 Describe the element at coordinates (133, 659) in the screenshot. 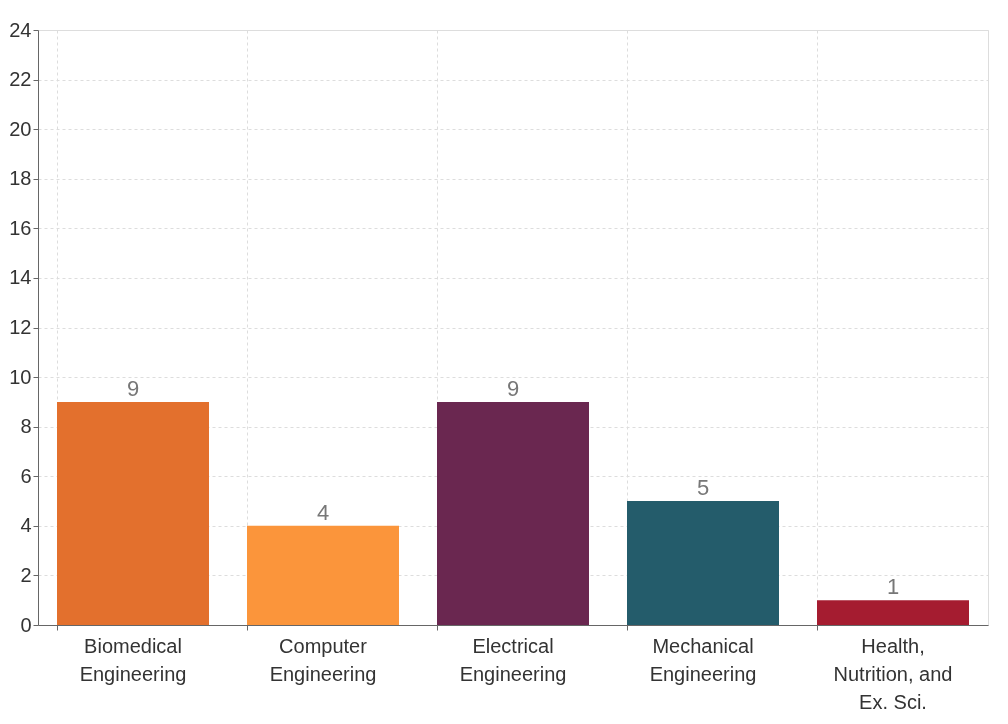

I see `x-tick-label: Biomedical Engineering` at that location.